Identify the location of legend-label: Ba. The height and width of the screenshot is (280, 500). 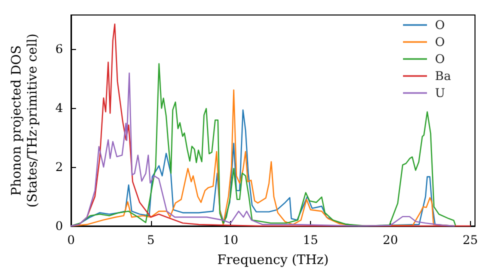
(443, 76).